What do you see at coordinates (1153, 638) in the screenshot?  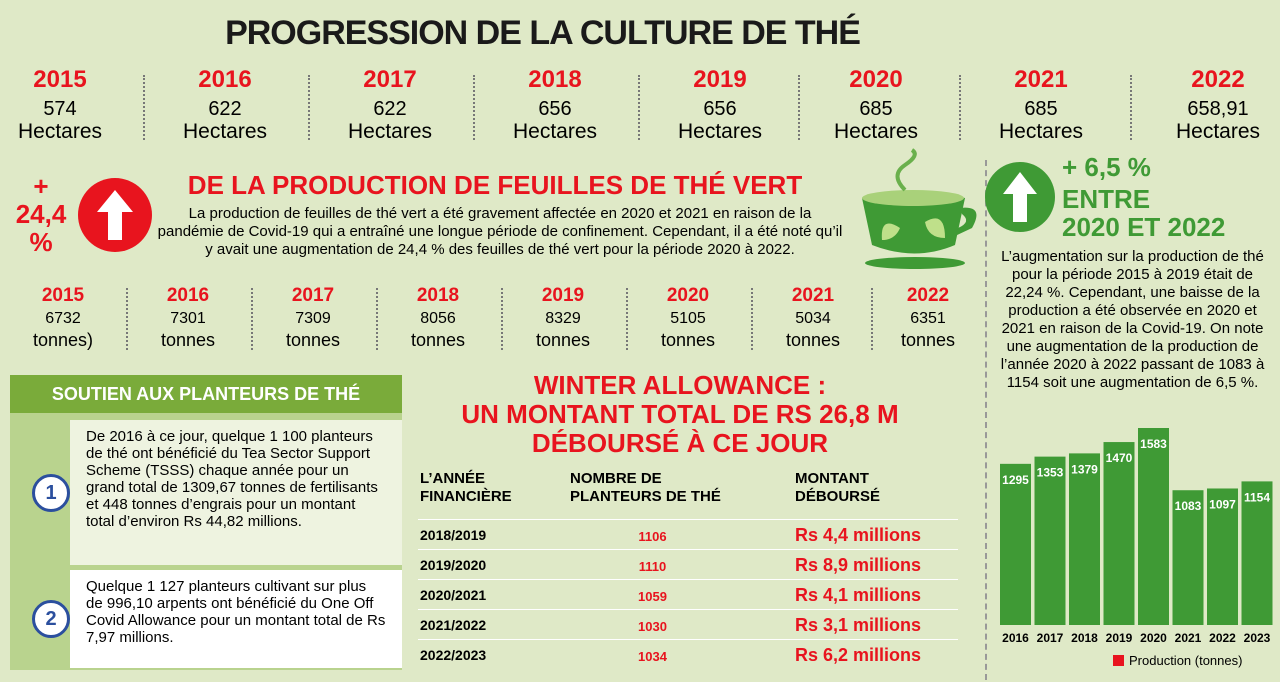 I see `x-tick-label: 2020` at bounding box center [1153, 638].